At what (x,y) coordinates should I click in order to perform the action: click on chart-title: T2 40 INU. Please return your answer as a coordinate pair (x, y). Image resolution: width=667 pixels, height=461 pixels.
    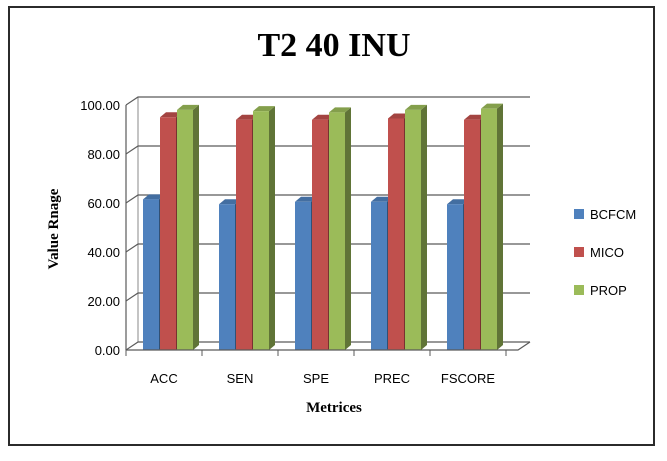
    Looking at the image, I should click on (333, 45).